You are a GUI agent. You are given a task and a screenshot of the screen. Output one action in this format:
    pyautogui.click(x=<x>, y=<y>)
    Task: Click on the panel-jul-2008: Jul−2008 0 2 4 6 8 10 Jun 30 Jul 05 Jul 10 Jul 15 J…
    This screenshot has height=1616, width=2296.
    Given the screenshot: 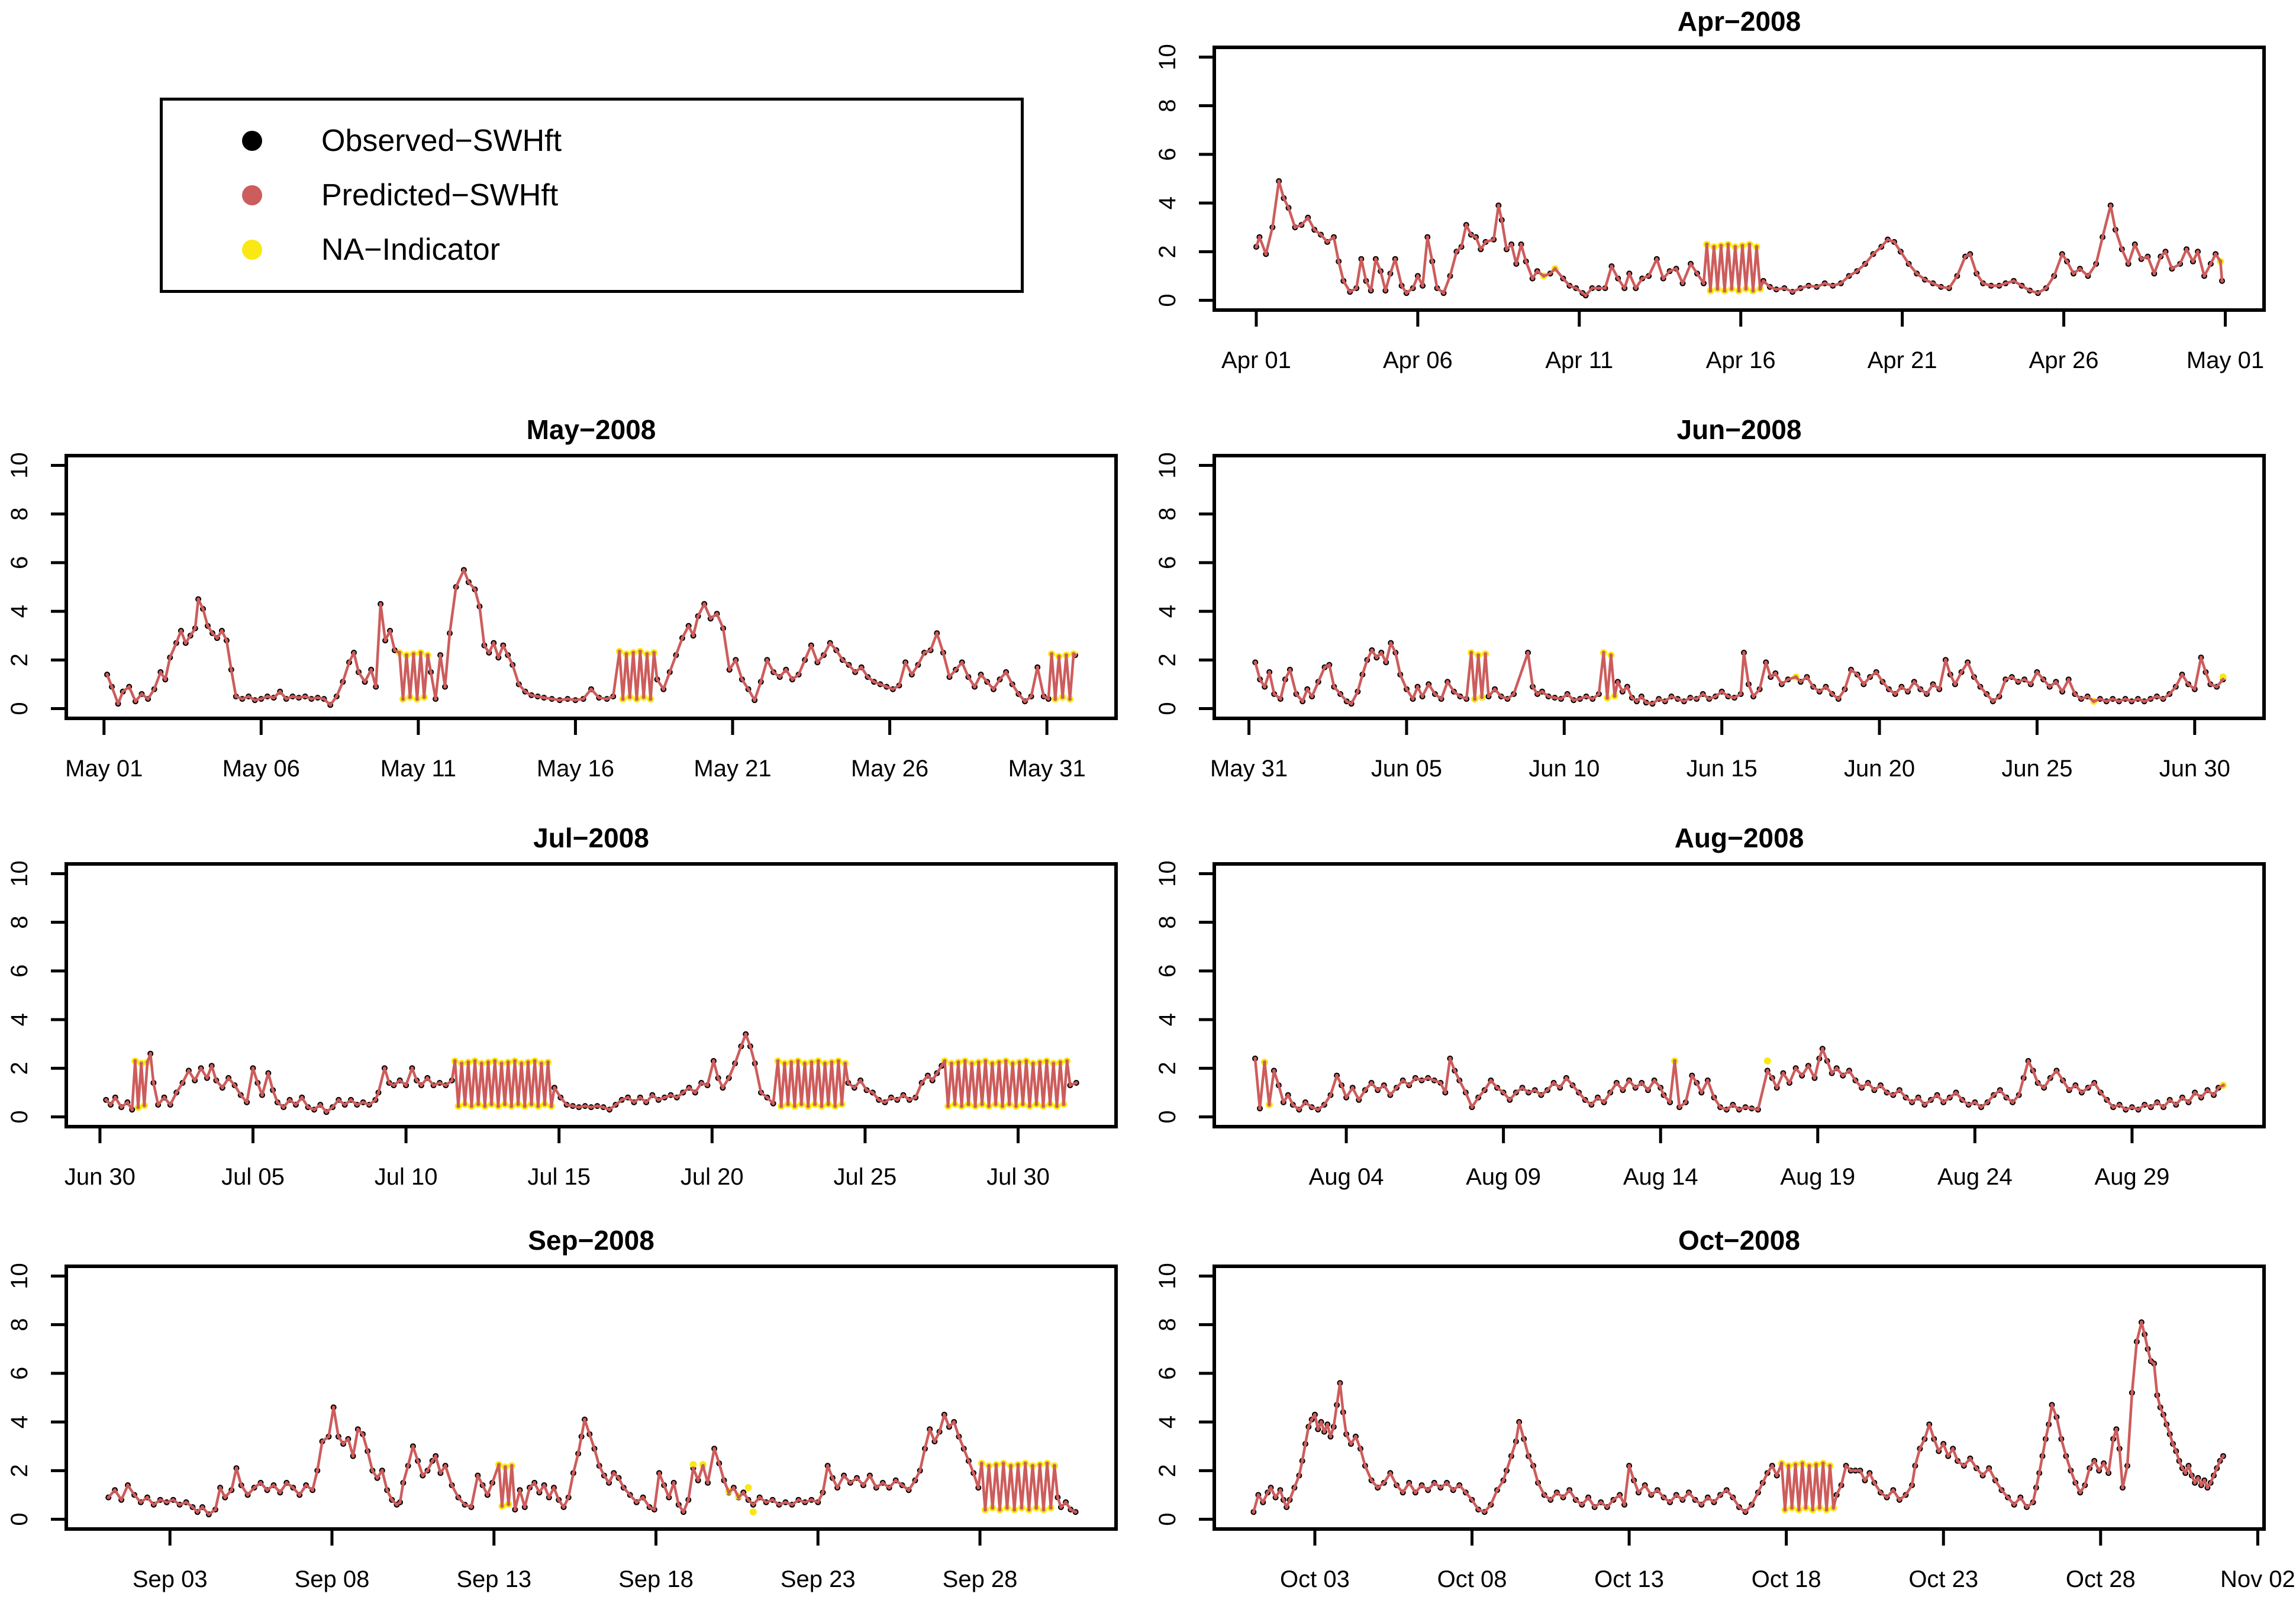 What is the action you would take?
    pyautogui.click(x=574, y=1018)
    